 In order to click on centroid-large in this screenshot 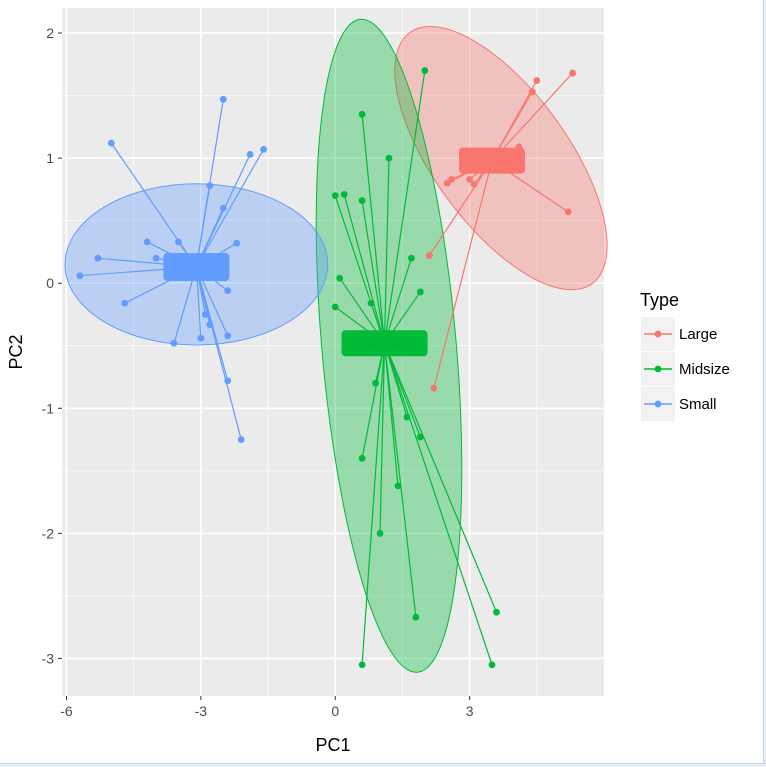, I will do `click(492, 160)`.